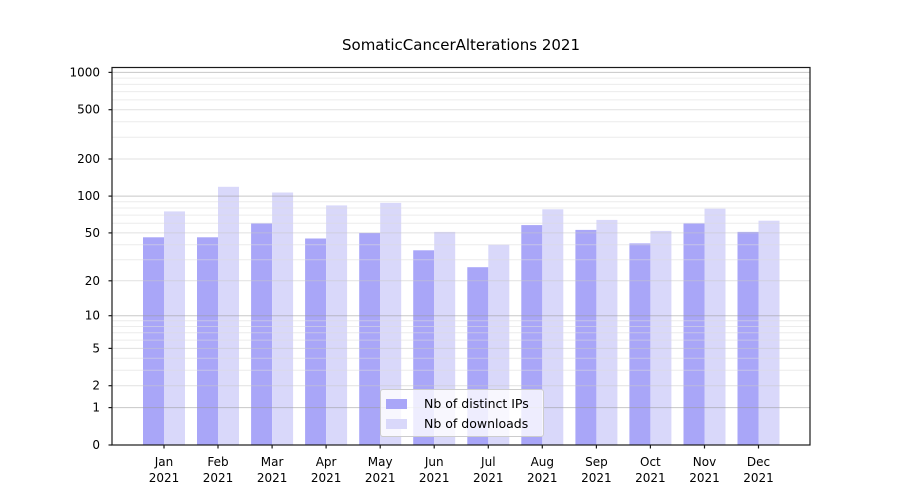 The image size is (900, 500). Describe the element at coordinates (337, 325) in the screenshot. I see `bar-downloads-apr` at that location.